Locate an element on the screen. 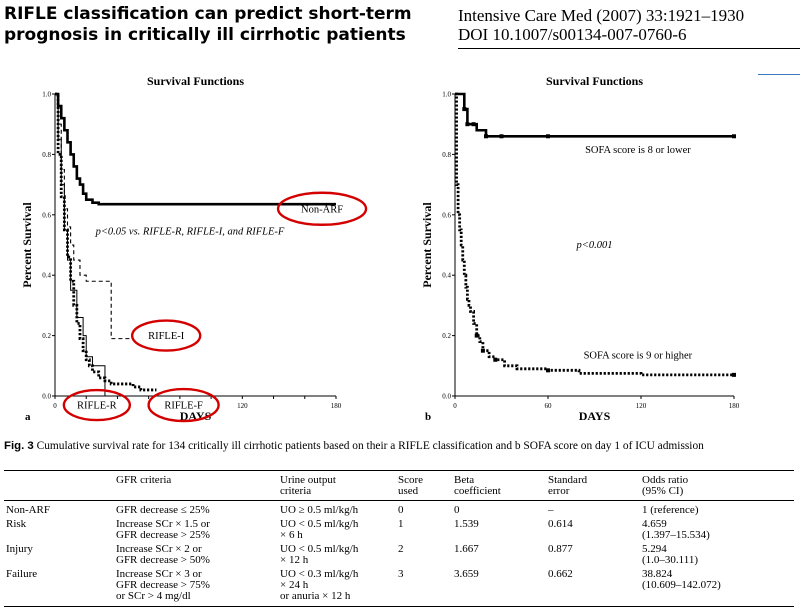 The width and height of the screenshot is (800, 607). cell-text: 0.877 is located at coordinates (560, 549).